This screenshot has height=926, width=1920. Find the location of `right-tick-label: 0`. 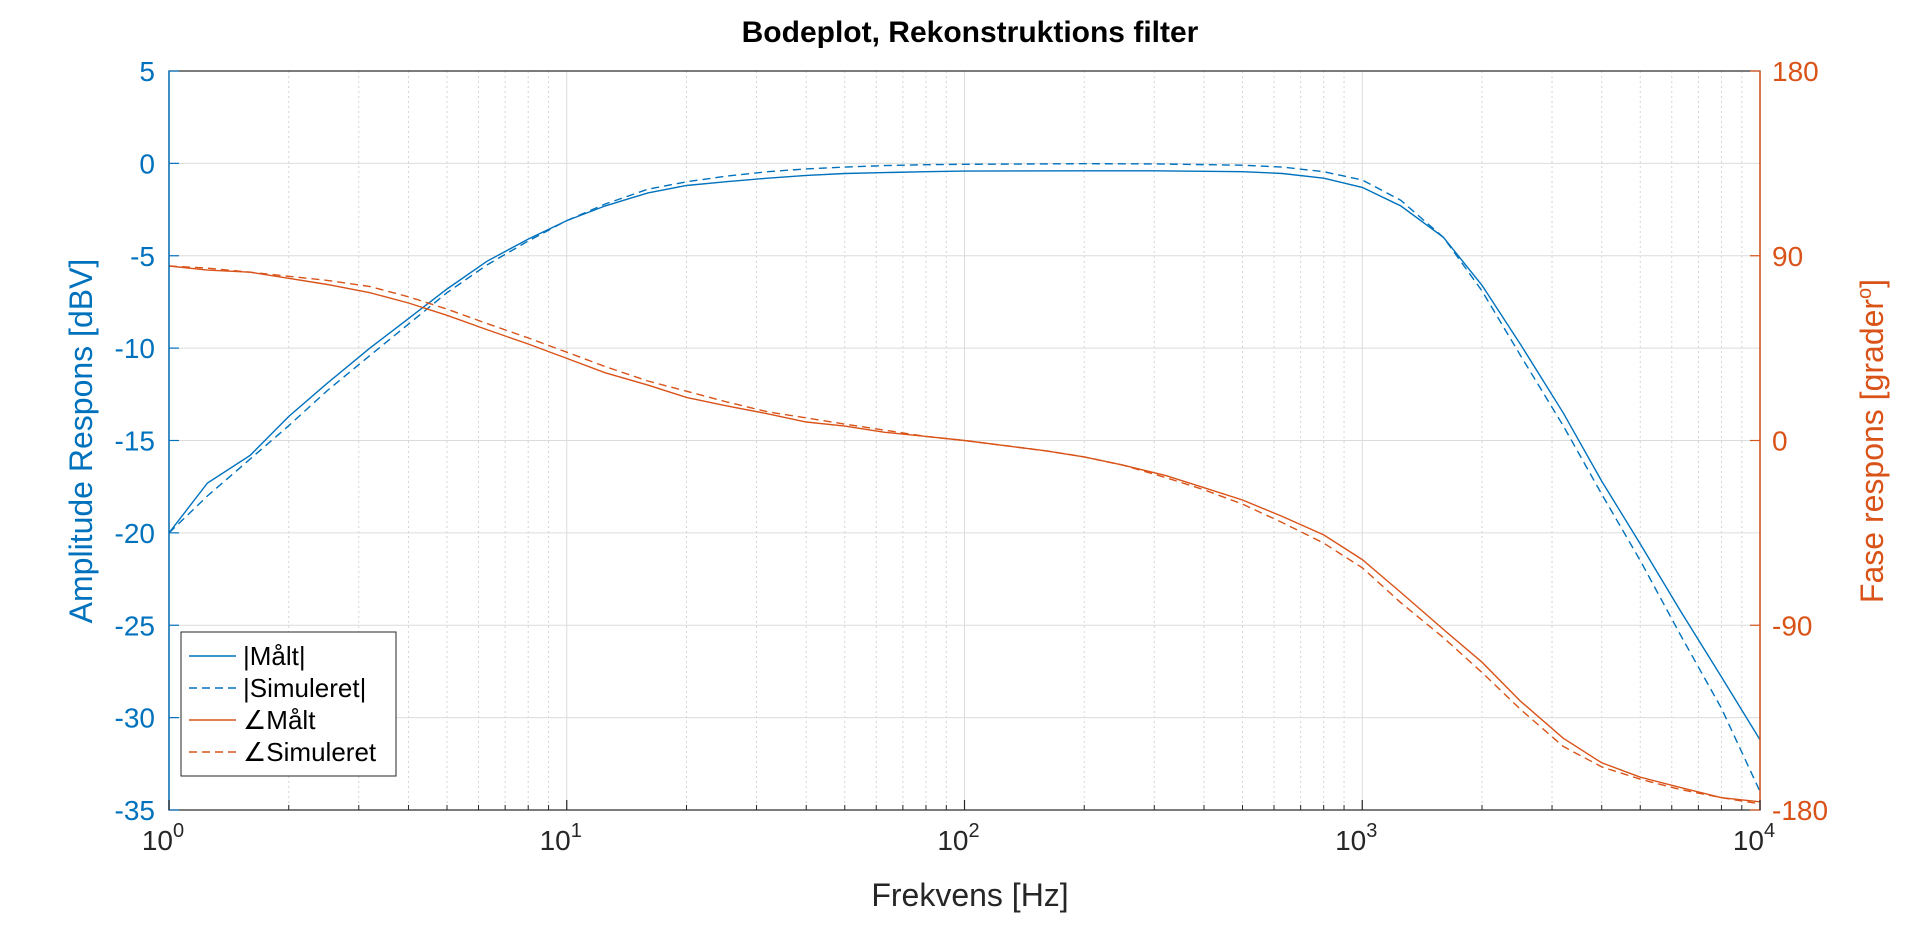

right-tick-label: 0 is located at coordinates (1780, 441).